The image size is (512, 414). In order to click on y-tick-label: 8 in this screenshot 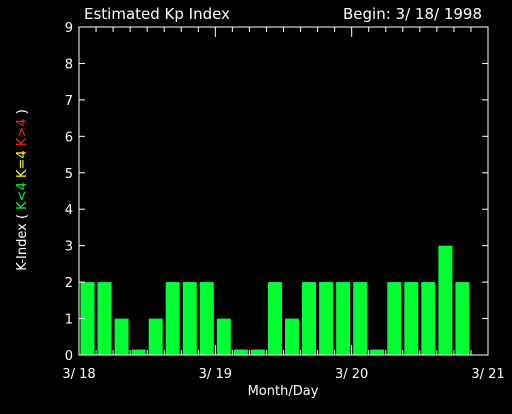, I will do `click(69, 64)`.